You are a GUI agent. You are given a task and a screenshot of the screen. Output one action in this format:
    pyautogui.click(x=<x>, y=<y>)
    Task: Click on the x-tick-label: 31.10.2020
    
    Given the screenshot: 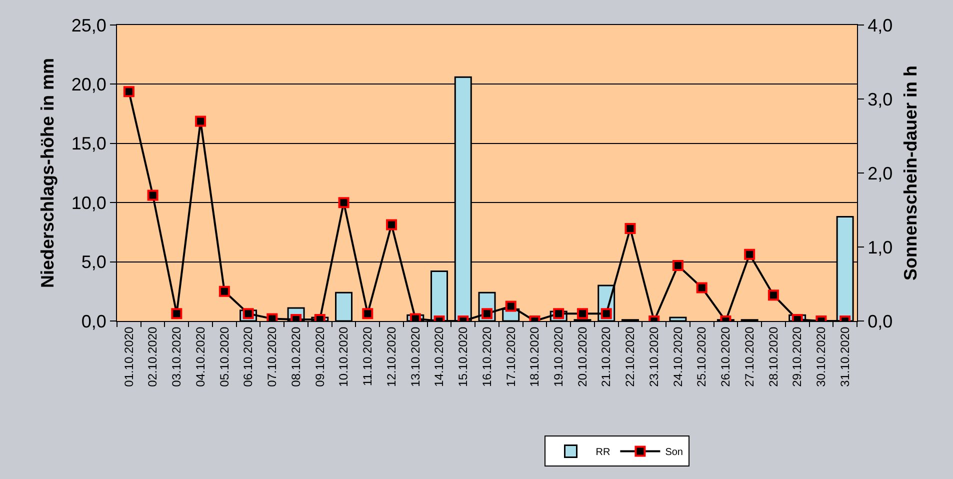 What is the action you would take?
    pyautogui.click(x=845, y=356)
    